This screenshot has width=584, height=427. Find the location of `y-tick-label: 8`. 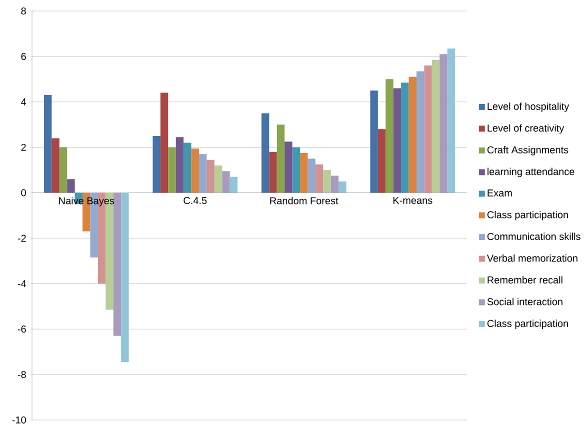

y-tick-label: 8 is located at coordinates (23, 11).